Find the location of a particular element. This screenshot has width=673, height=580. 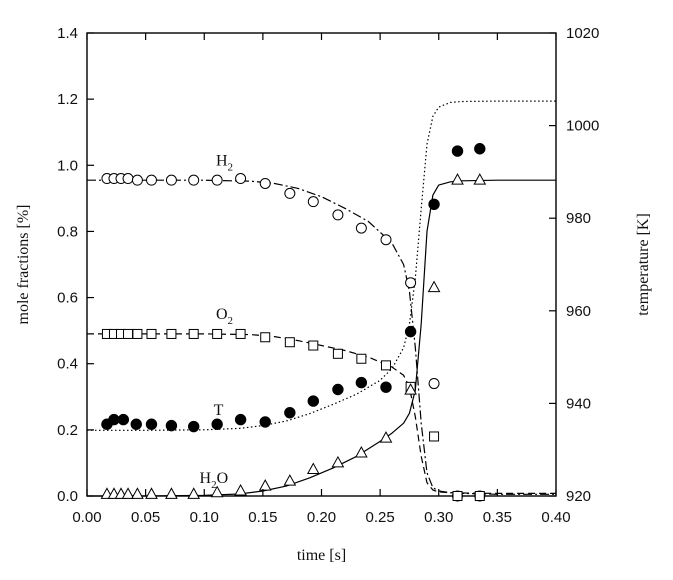

y-tick-label: 0.0 is located at coordinates (67, 496).